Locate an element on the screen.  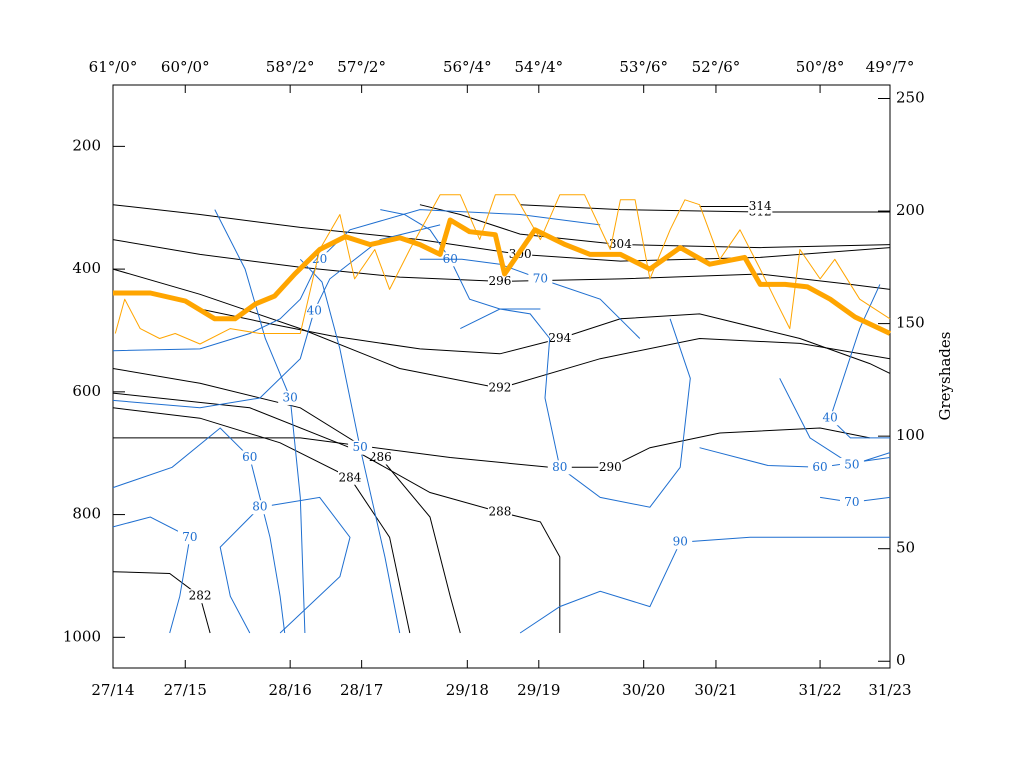
y2-tick-label: 100 is located at coordinates (910, 435).